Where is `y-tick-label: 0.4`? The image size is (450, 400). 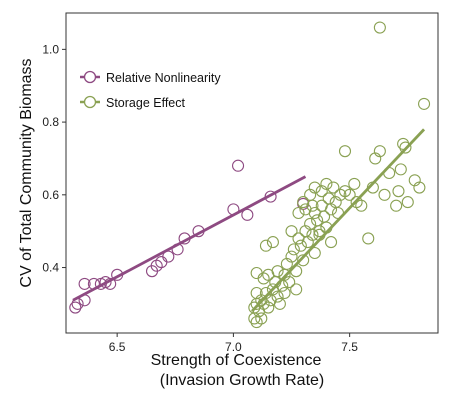 y-tick-label: 0.4 is located at coordinates (50, 268).